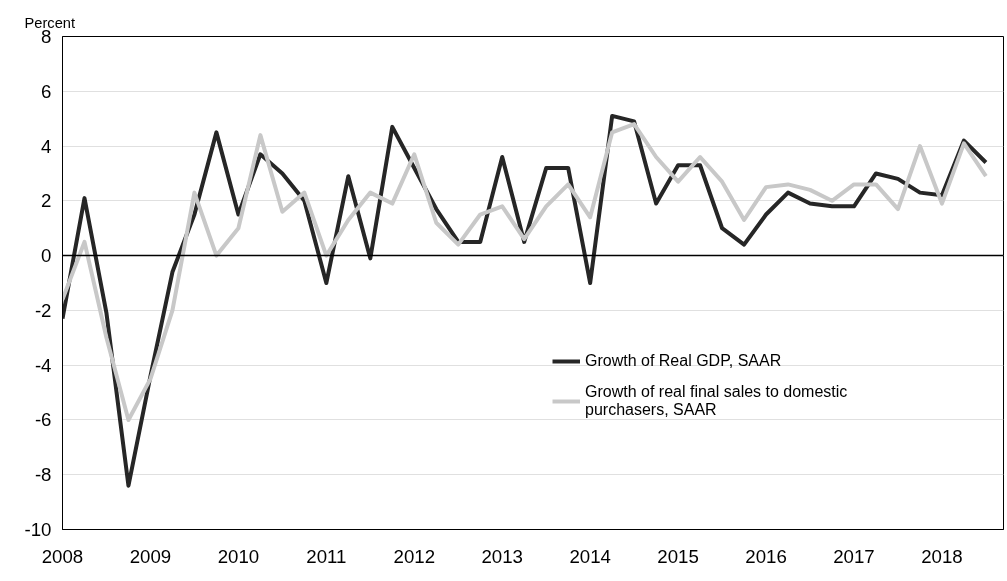 The width and height of the screenshot is (1007, 581). I want to click on x-tick-label: 2008, so click(62, 556).